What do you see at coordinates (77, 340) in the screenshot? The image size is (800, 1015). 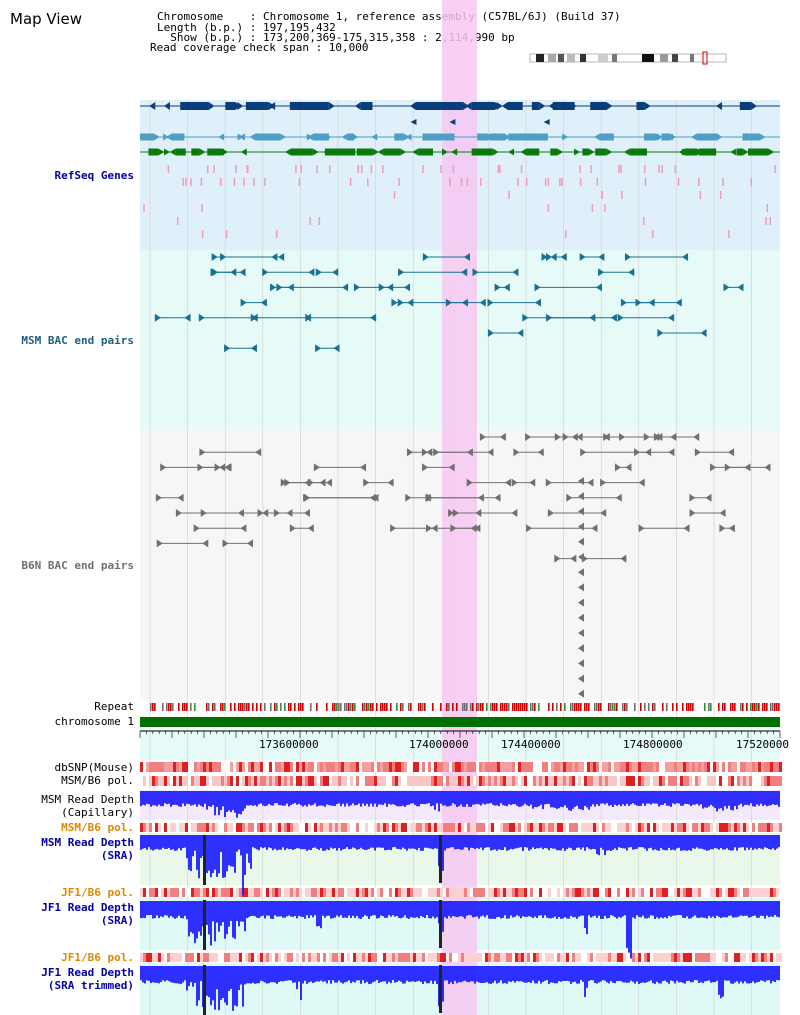 I see `track-label-msm-bac: MSM BAC end pairs` at bounding box center [77, 340].